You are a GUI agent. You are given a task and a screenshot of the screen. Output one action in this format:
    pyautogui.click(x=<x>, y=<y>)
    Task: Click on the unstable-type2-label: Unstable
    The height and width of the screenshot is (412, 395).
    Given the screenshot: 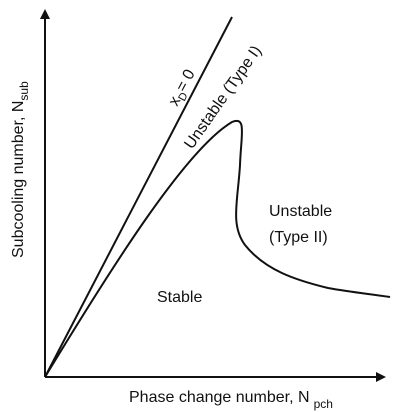 What is the action you would take?
    pyautogui.click(x=300, y=211)
    